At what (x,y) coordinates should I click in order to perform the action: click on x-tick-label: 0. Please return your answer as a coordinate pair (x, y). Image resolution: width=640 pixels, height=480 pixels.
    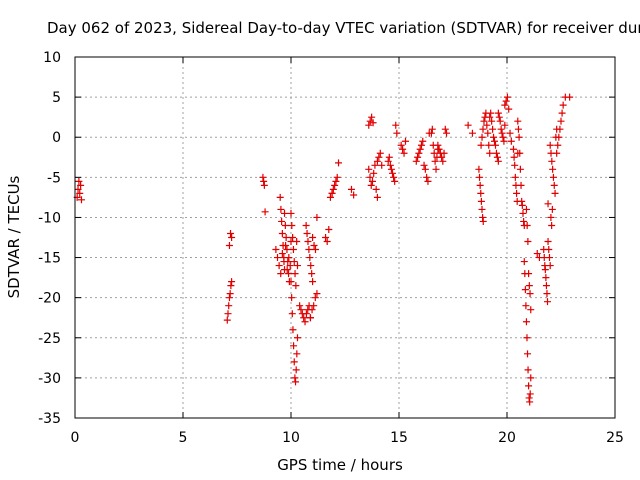
    Looking at the image, I should click on (75, 438).